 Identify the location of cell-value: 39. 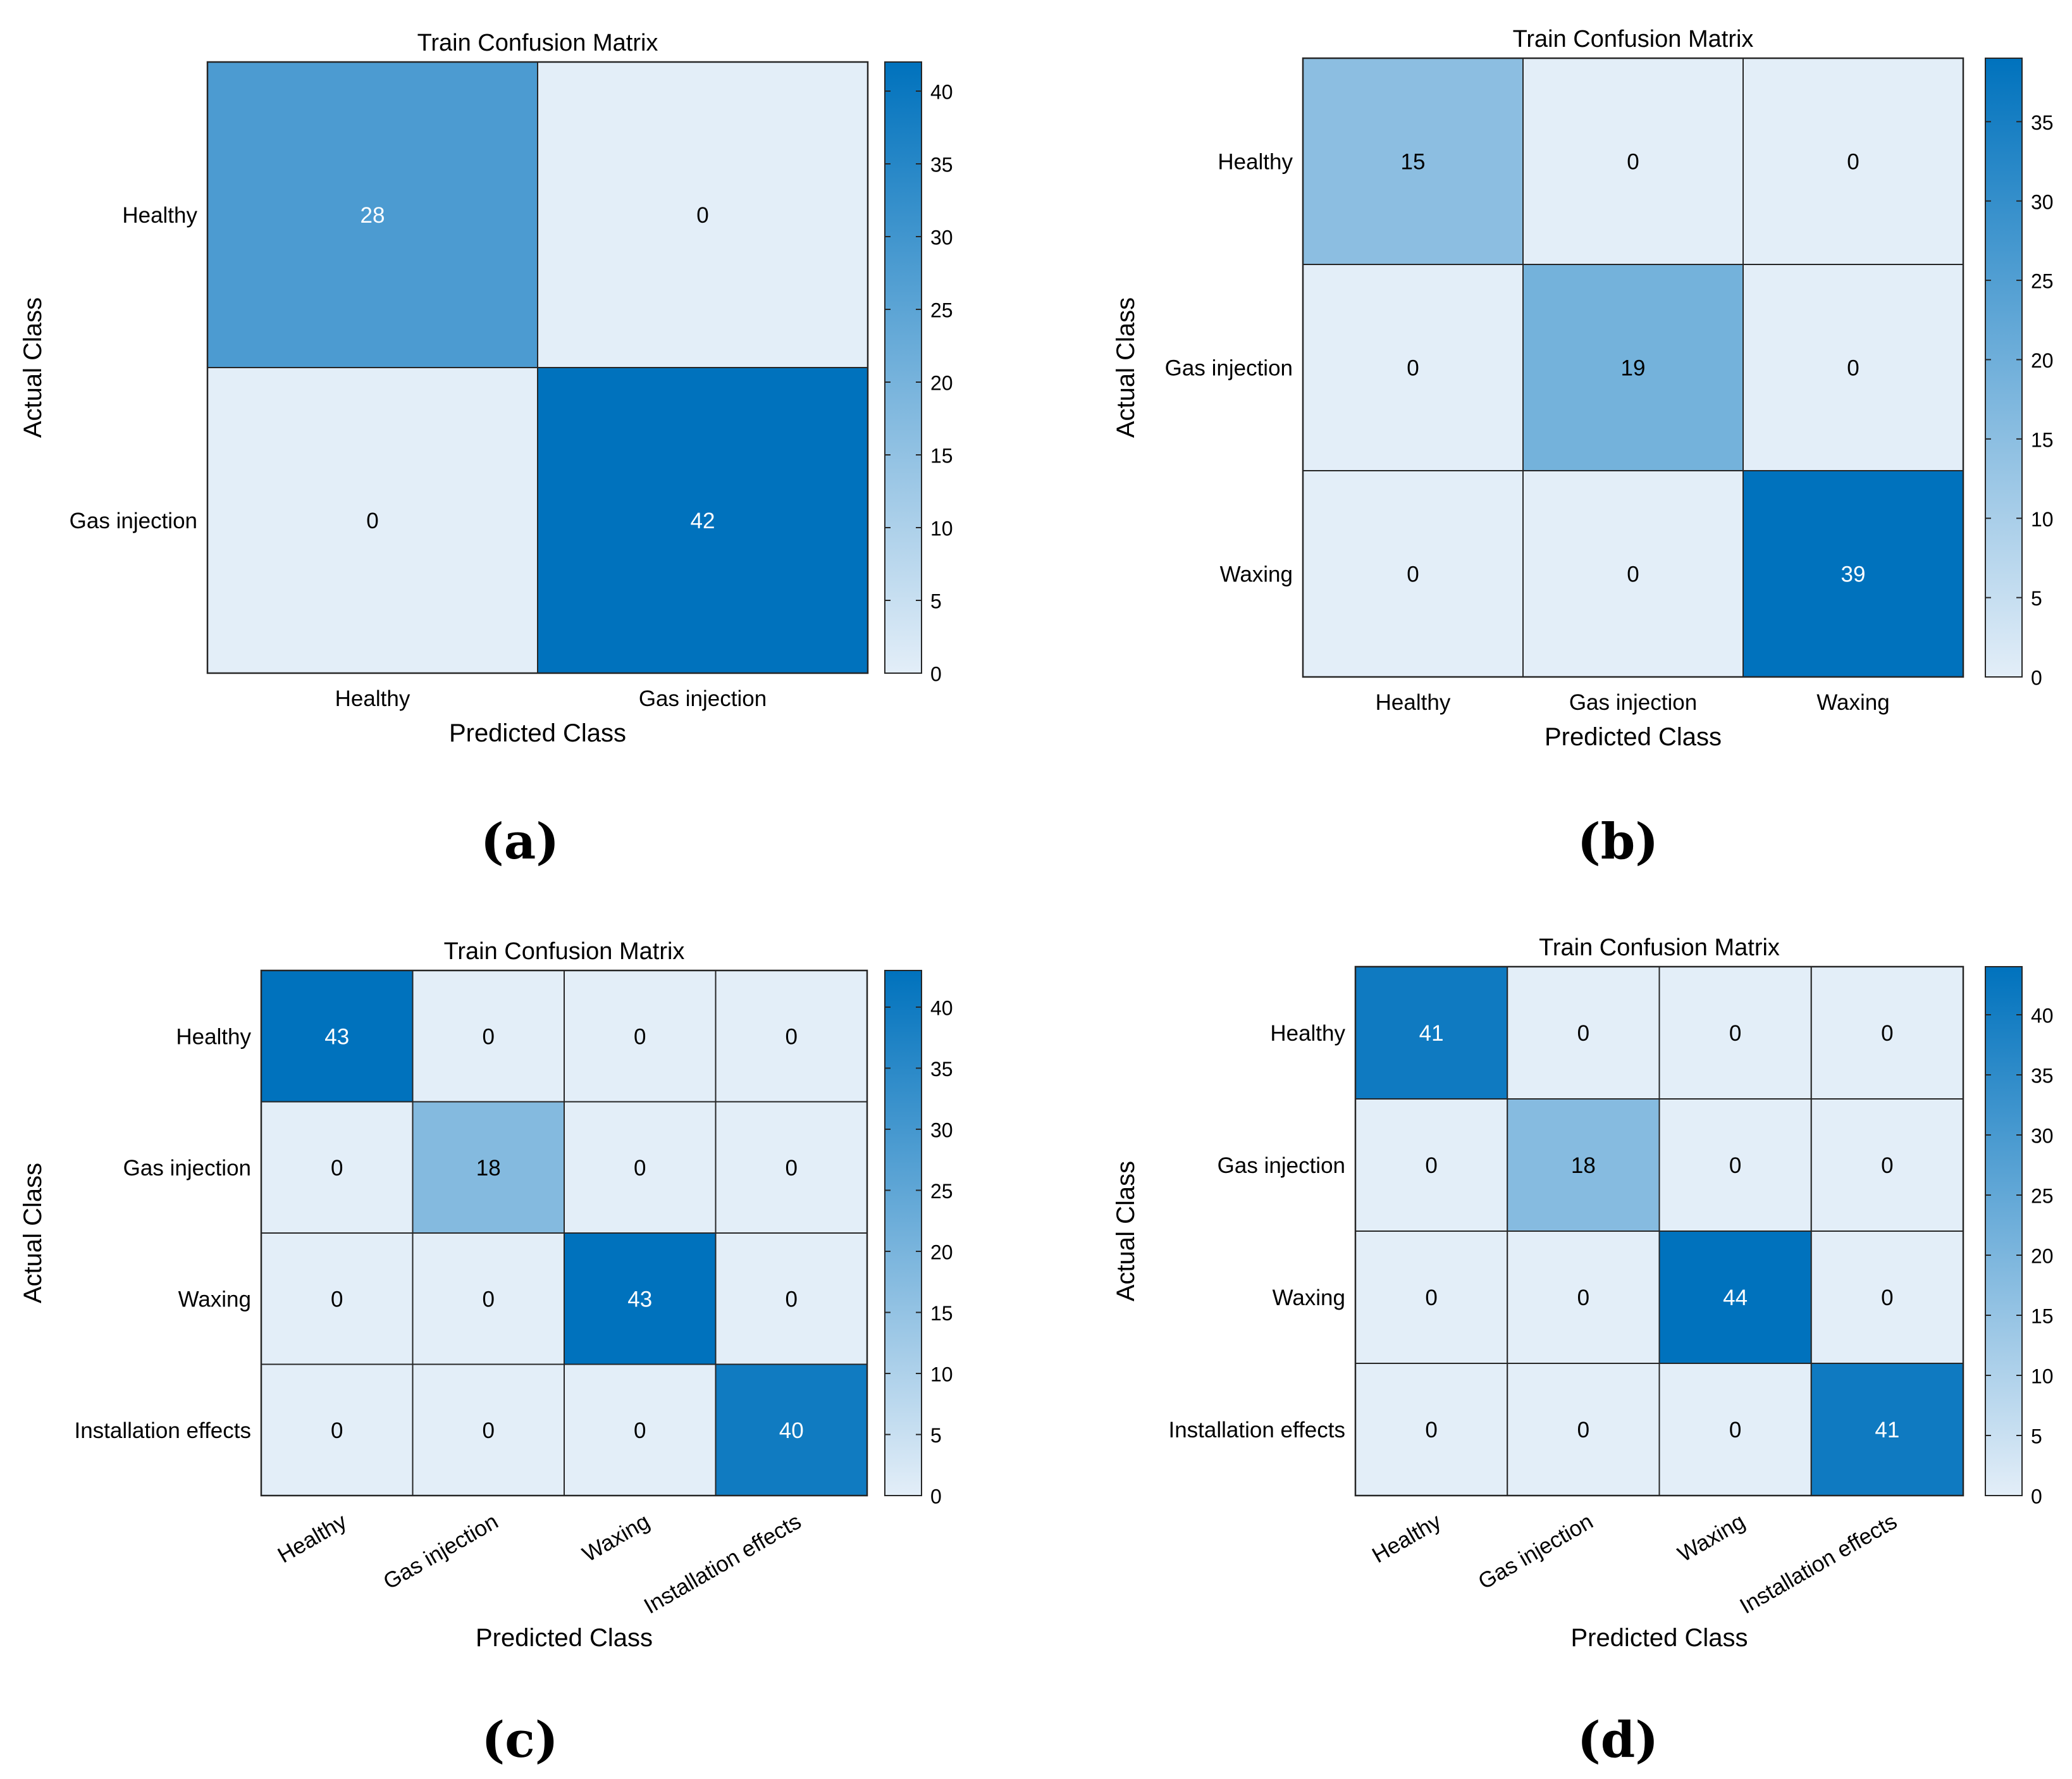
(1853, 574).